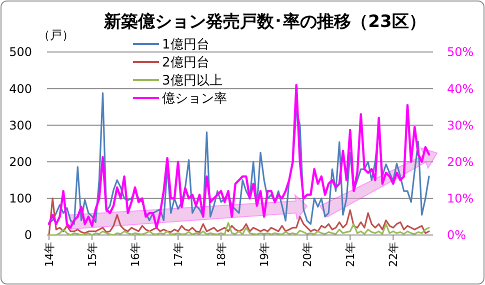  Describe the element at coordinates (194, 98) in the screenshot. I see `legend-label: 億ション率` at that location.